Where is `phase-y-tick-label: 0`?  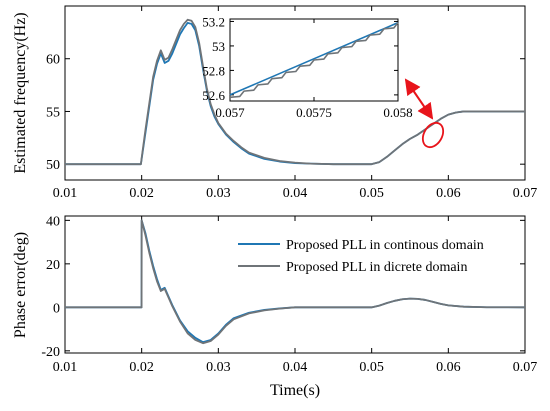
phase-y-tick-label: 0 is located at coordinates (56, 308).